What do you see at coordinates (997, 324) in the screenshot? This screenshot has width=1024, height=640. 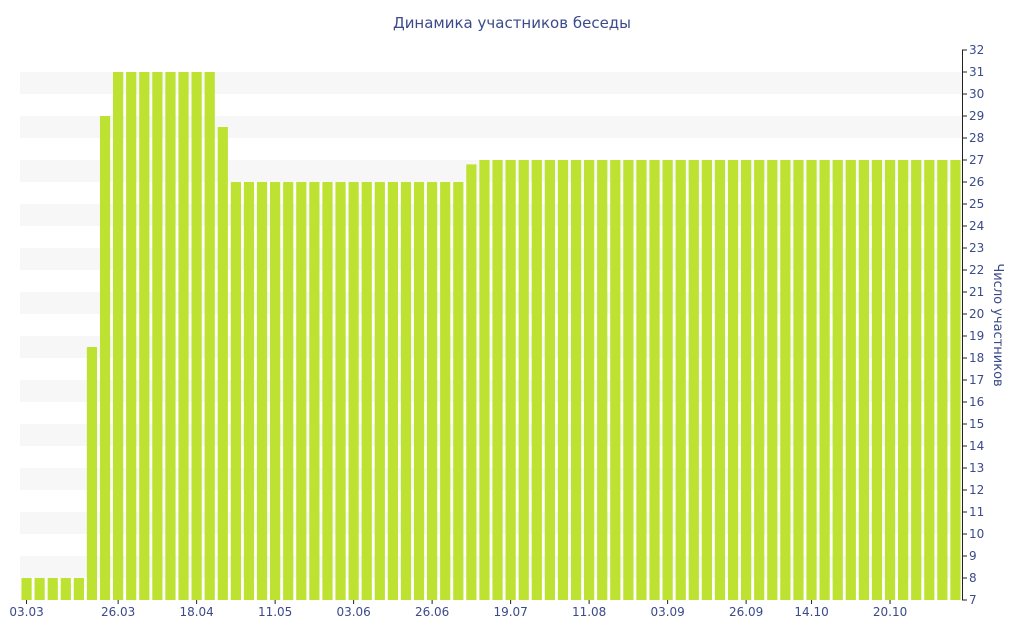 I see `y-axis-label: Число участников` at bounding box center [997, 324].